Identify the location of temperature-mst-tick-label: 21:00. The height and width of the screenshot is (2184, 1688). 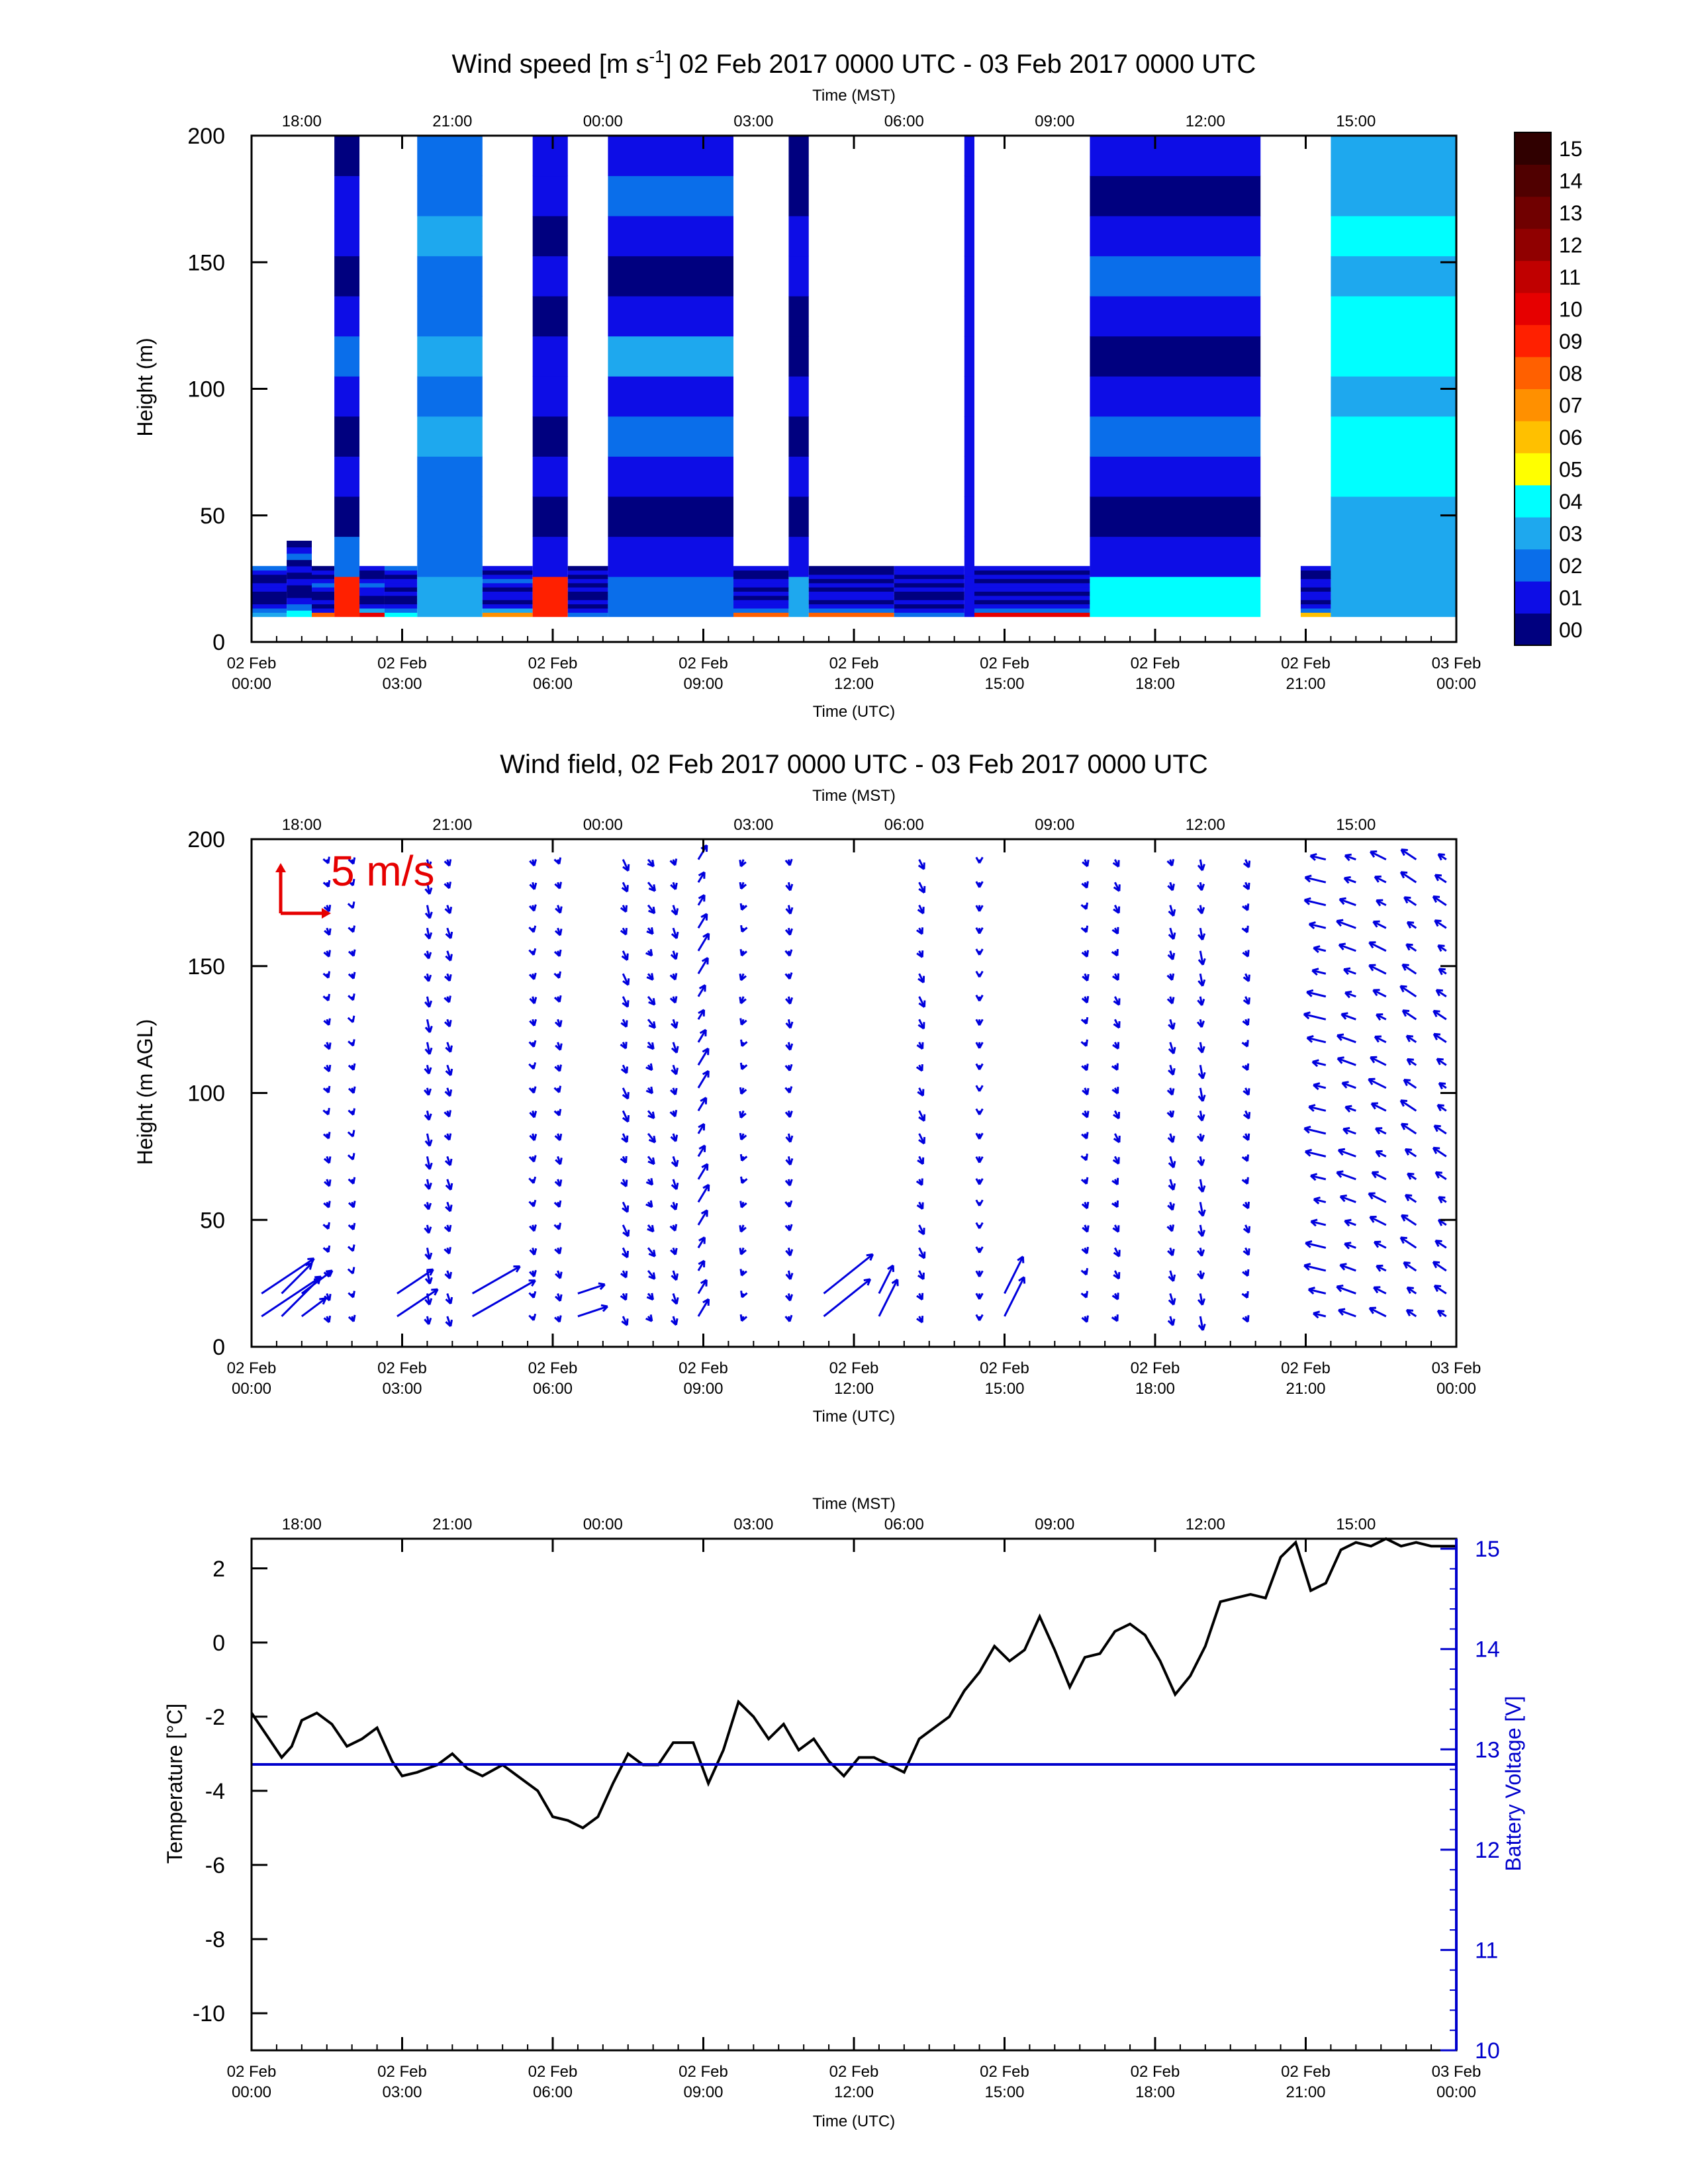
(452, 1524).